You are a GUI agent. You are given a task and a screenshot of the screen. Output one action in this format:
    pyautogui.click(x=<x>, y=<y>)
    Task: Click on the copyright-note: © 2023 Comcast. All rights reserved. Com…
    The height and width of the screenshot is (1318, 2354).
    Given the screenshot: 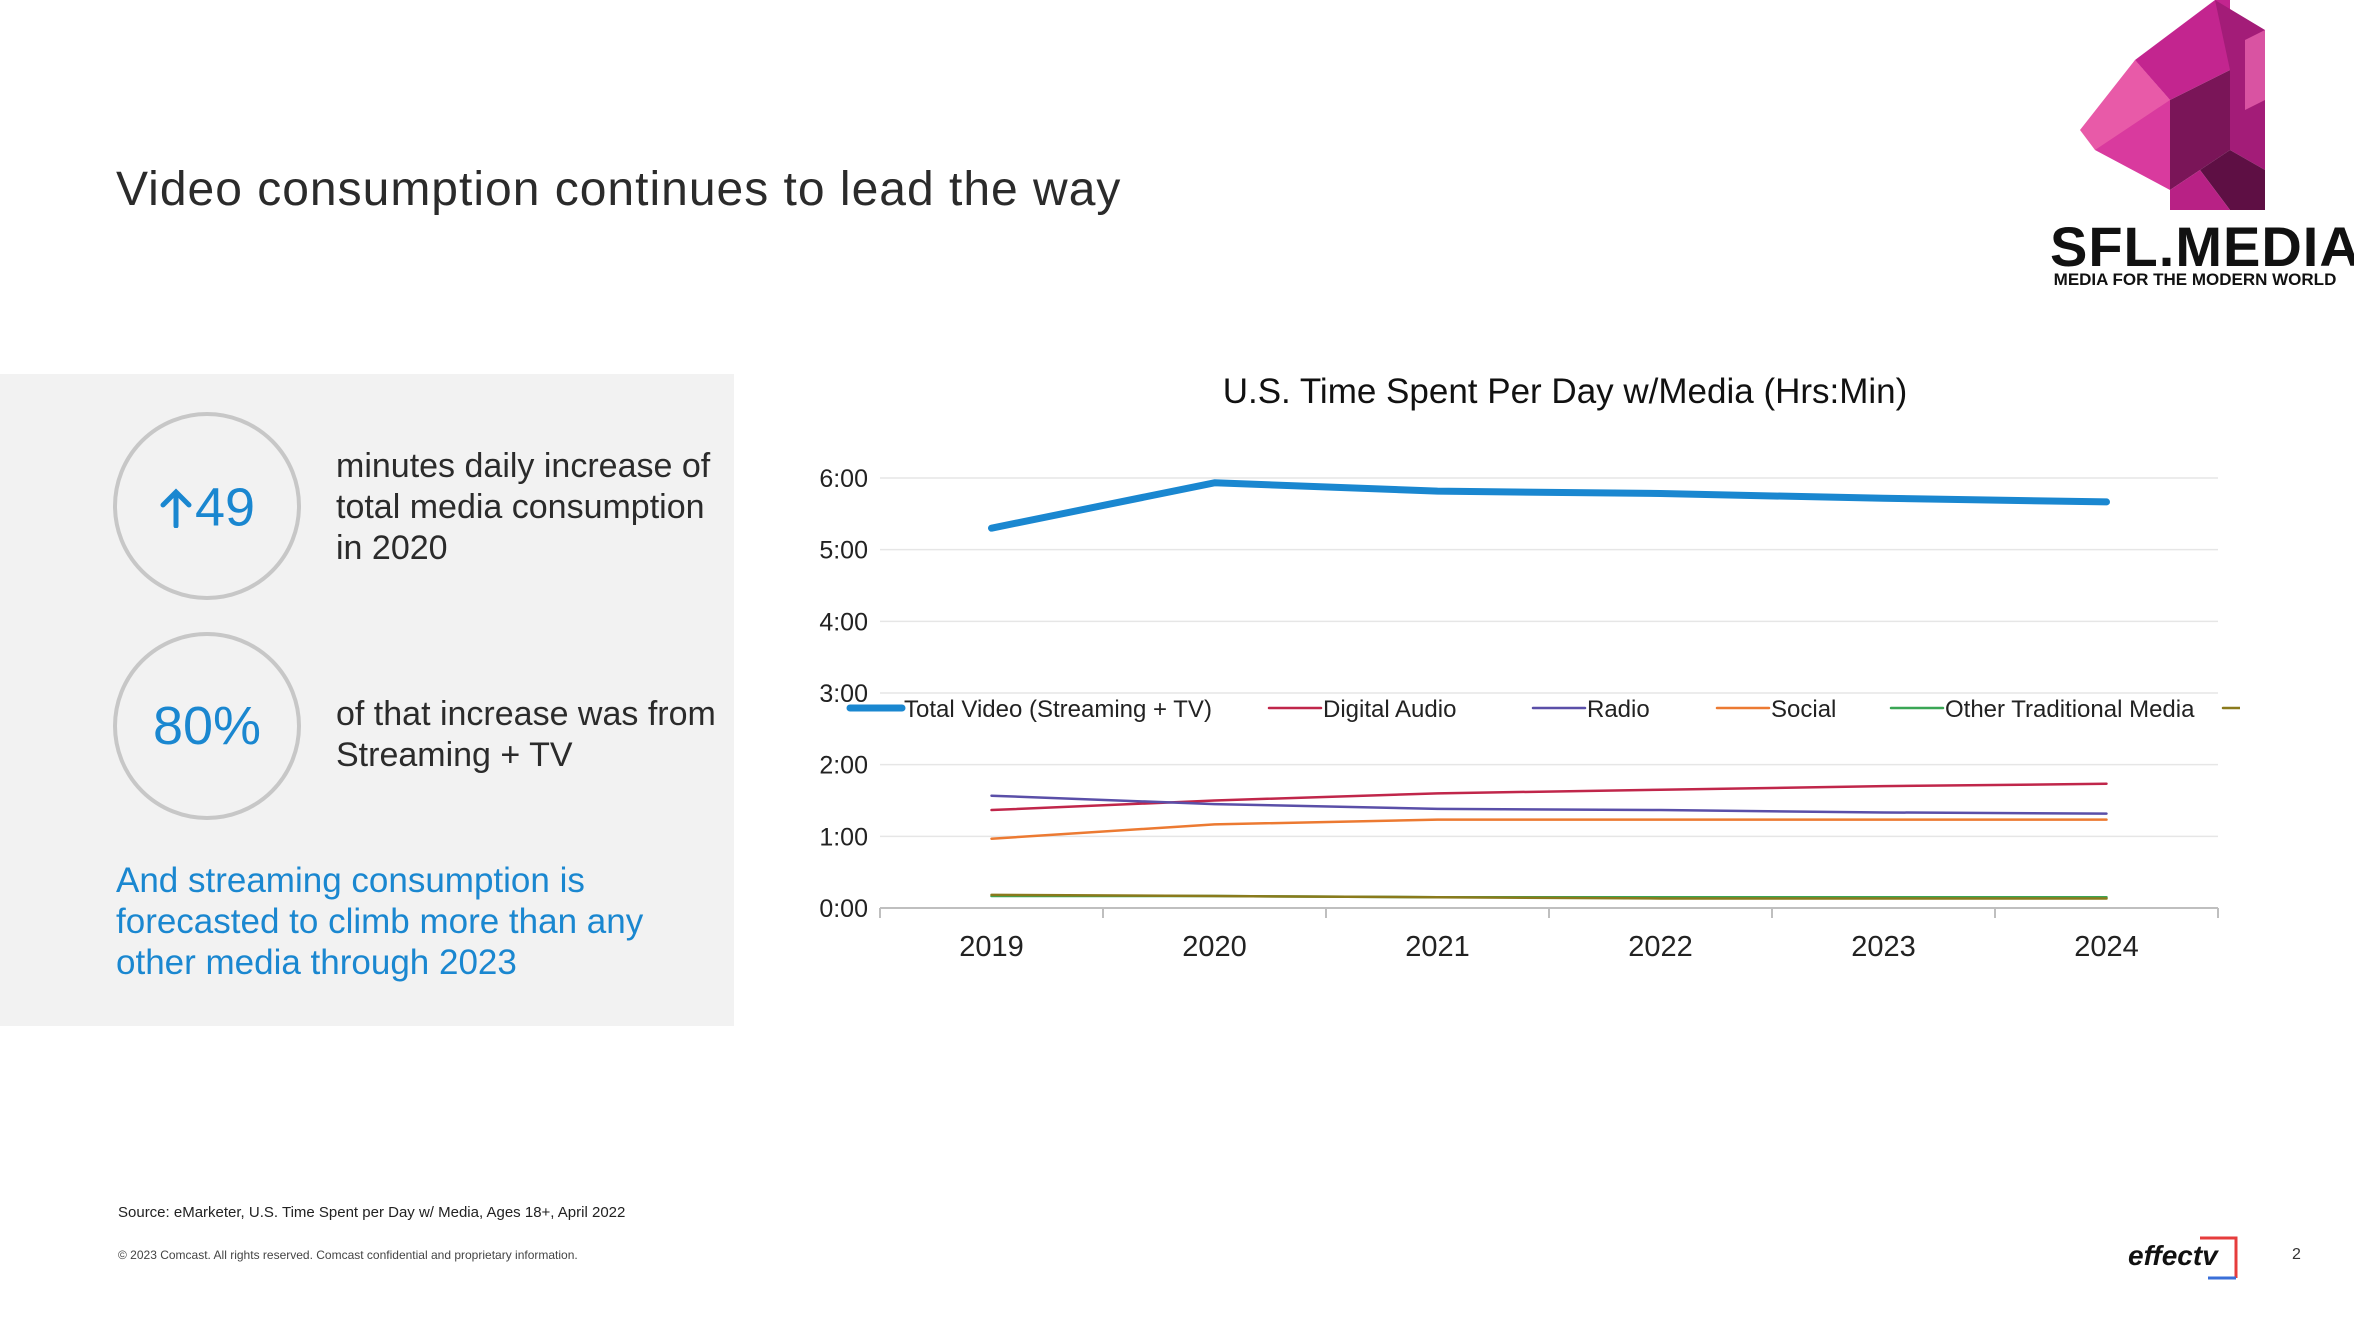 What is the action you would take?
    pyautogui.click(x=348, y=1255)
    